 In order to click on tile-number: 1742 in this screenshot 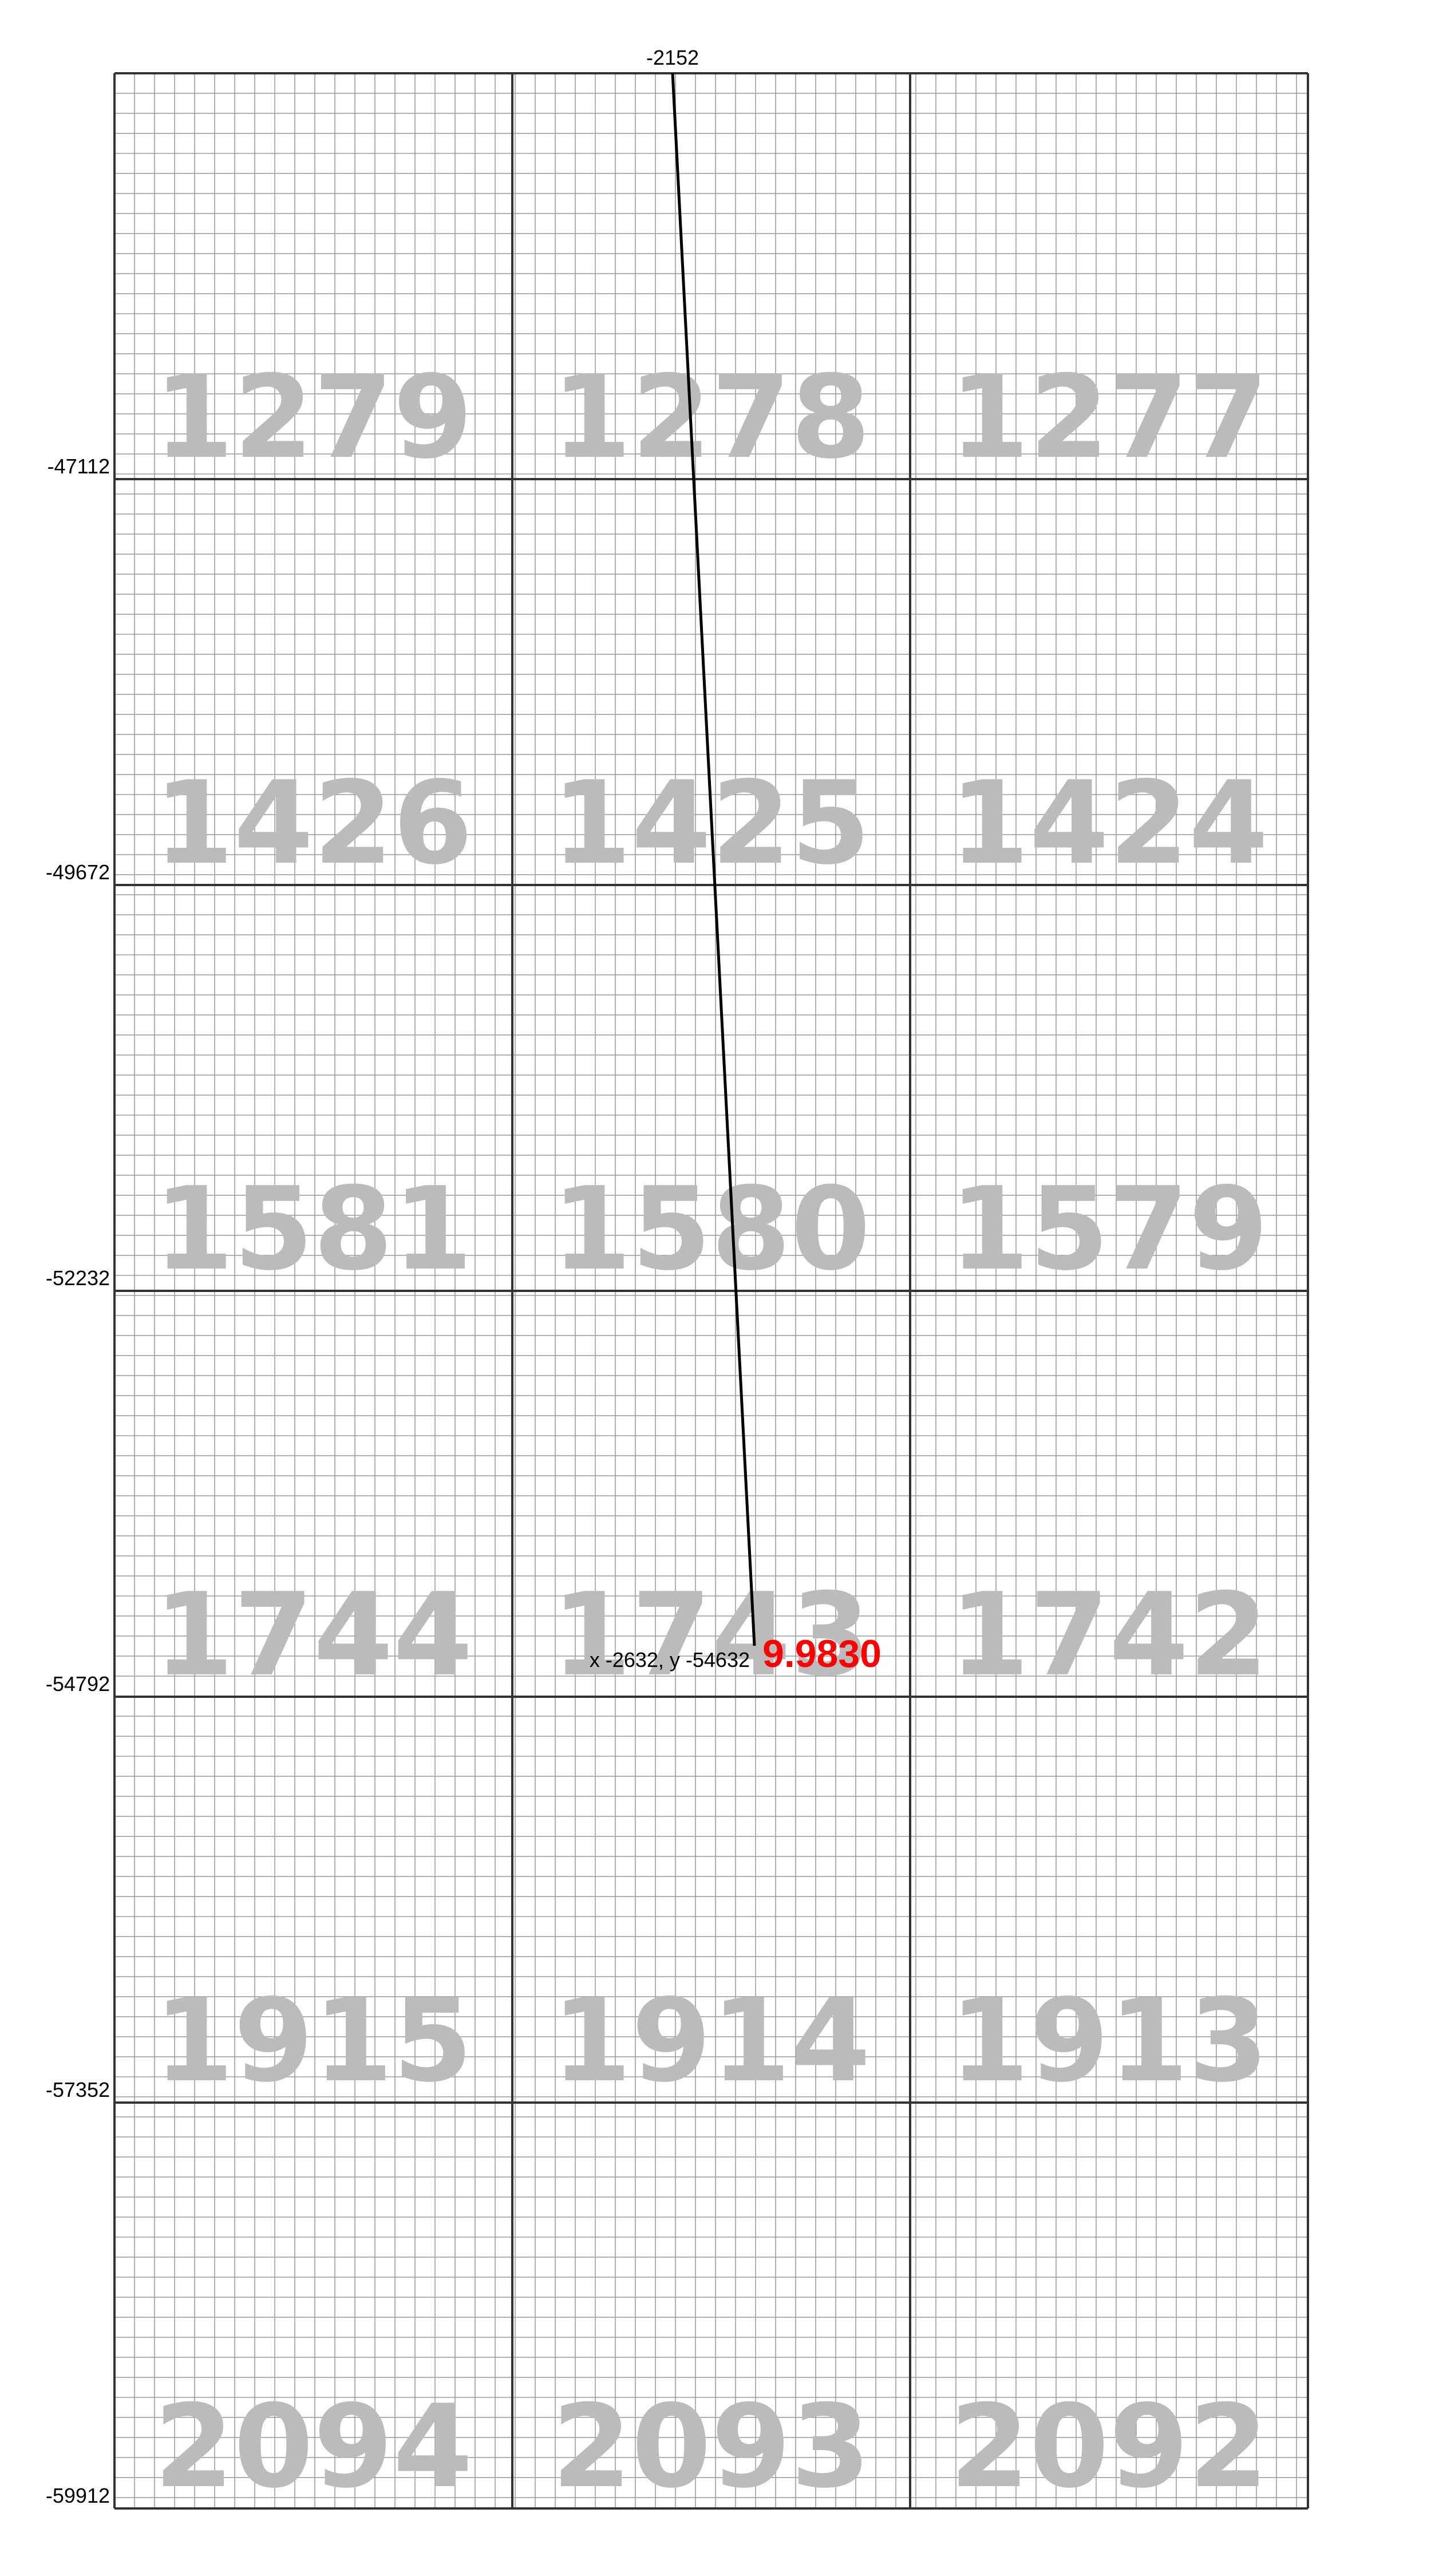, I will do `click(1109, 1635)`.